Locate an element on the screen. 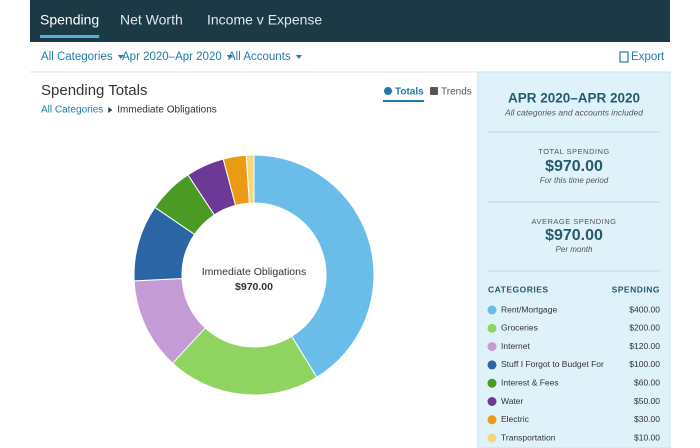 Image resolution: width=700 pixels, height=448 pixels. stat-label: TOTAL SPENDING is located at coordinates (573, 151).